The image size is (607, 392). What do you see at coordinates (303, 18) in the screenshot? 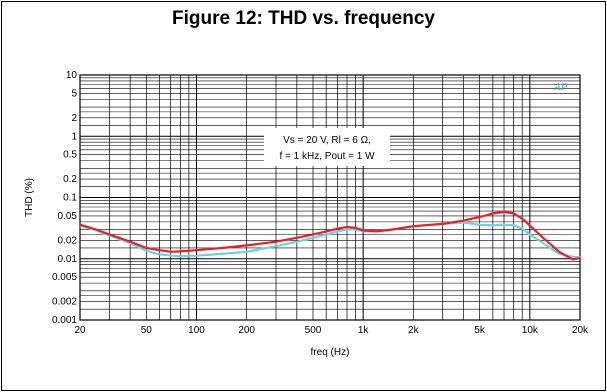
I see `figure-title: Figure 12: THD vs. frequency` at bounding box center [303, 18].